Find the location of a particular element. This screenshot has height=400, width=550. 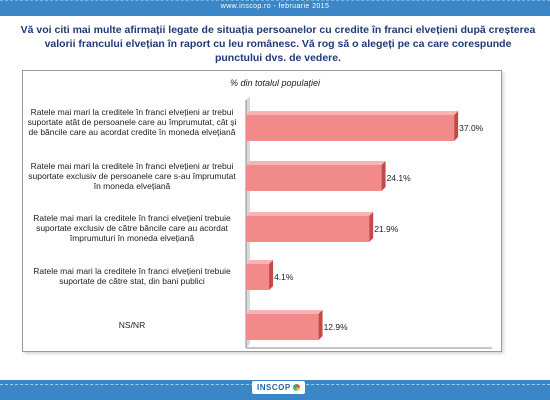

data-label-2: 24.1% is located at coordinates (399, 178).